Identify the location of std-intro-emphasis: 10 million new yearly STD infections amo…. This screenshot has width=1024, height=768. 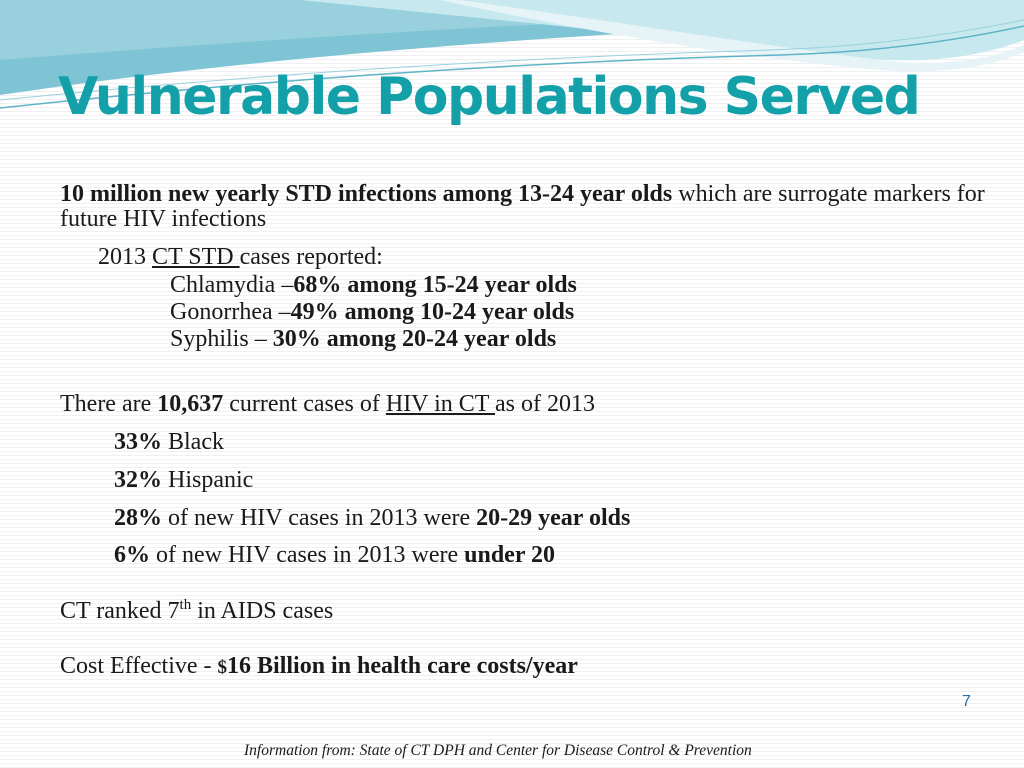
(366, 194).